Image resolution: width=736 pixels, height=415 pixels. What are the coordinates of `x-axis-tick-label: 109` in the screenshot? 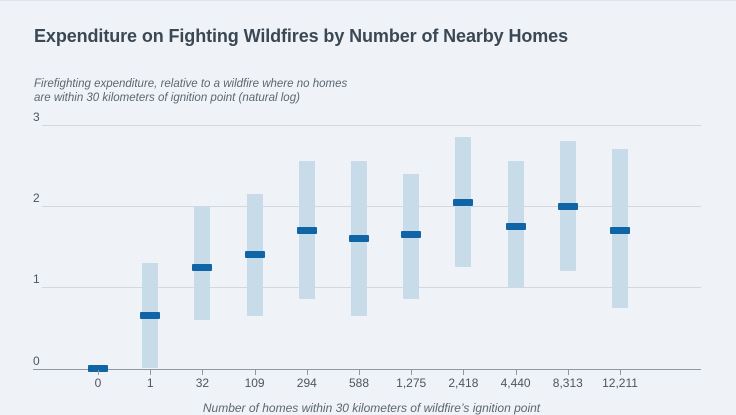 It's located at (254, 383).